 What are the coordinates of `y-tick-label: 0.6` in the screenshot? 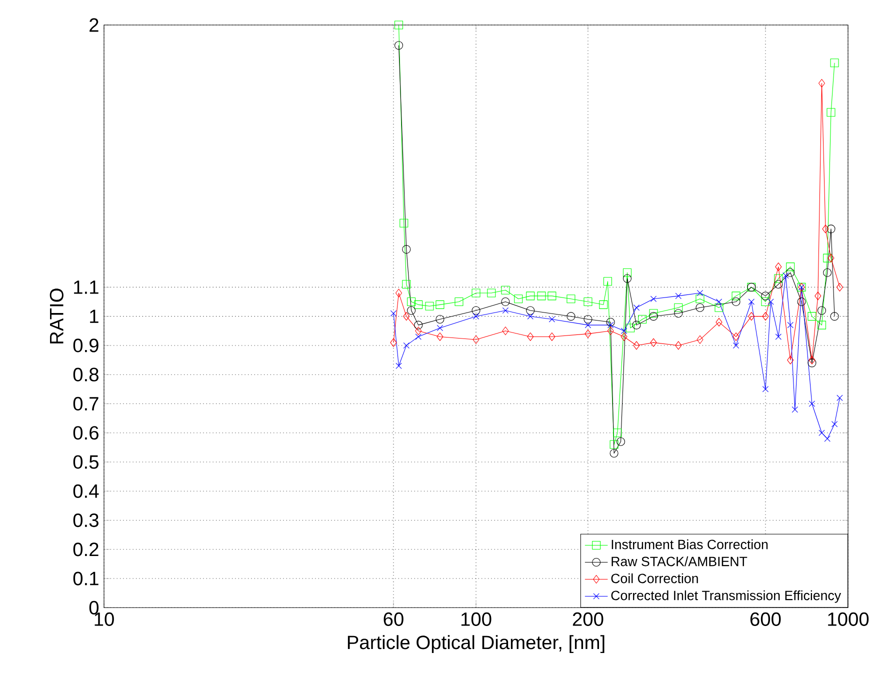 It's located at (85, 433).